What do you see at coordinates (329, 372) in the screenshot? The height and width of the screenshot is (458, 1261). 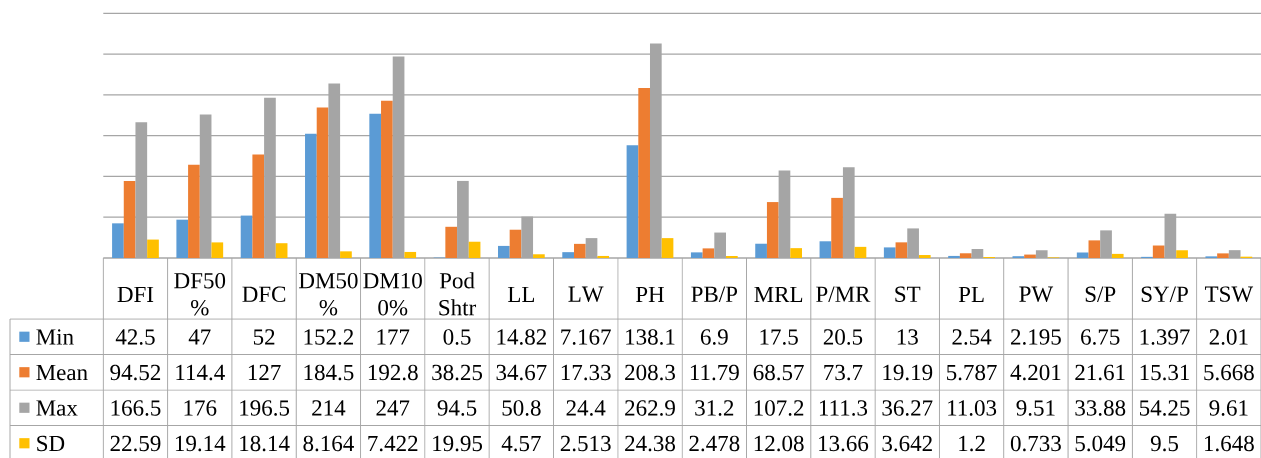 I see `data-label: 184.5` at bounding box center [329, 372].